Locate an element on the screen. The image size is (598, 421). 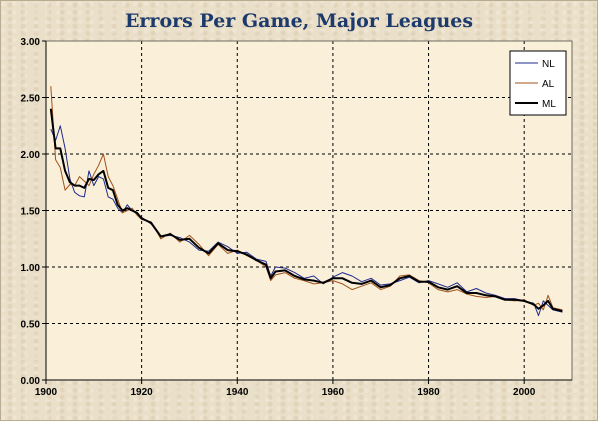
legend: NL AL ML is located at coordinates (538, 83).